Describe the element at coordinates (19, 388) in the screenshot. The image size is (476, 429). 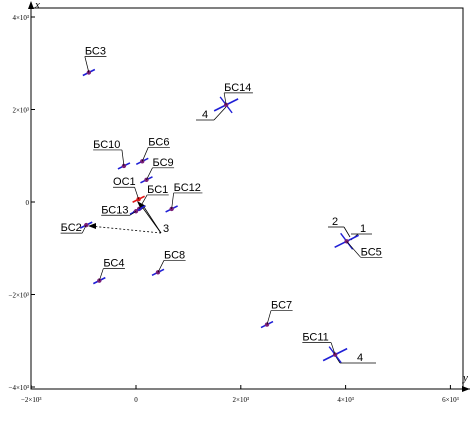
I see `y-tick-label: −4×10³` at that location.